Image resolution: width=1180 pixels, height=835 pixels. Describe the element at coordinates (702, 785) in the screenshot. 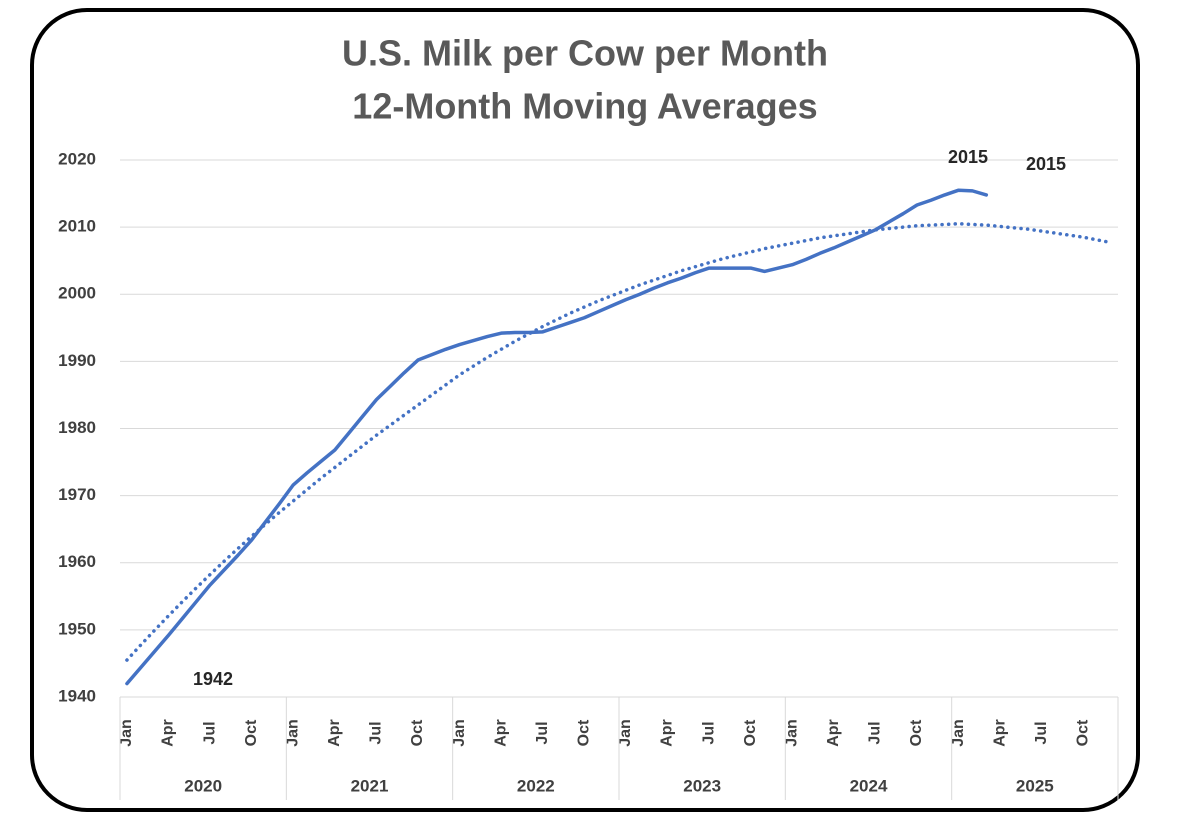

I see `group-label: 2023` at that location.